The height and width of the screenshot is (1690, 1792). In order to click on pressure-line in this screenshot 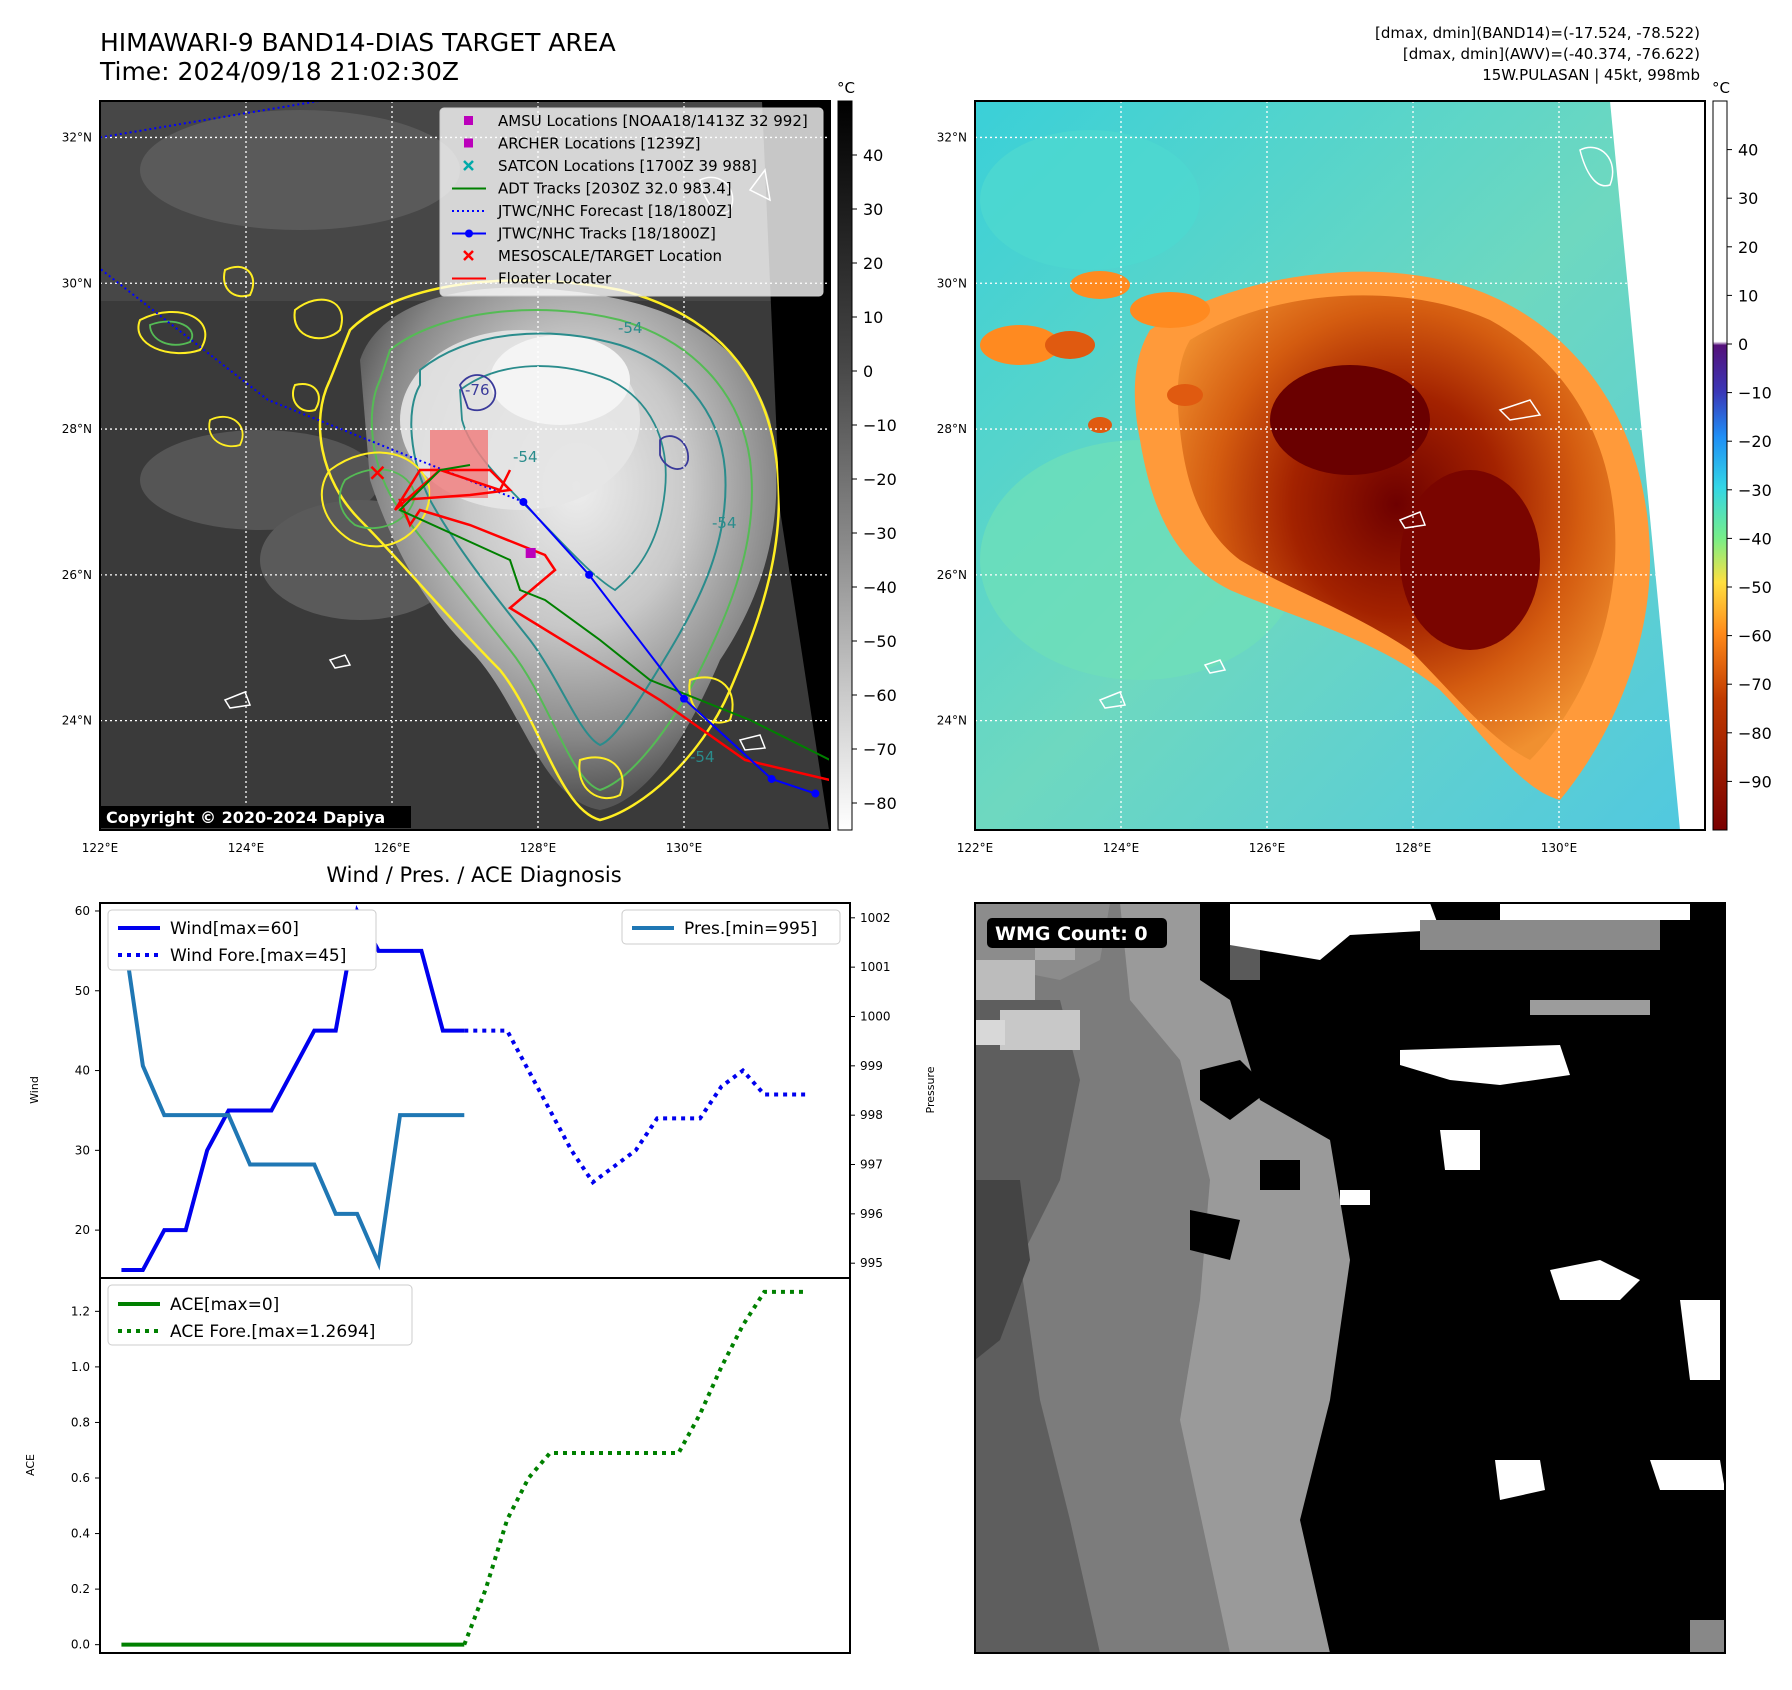, I will do `click(292, 1094)`.